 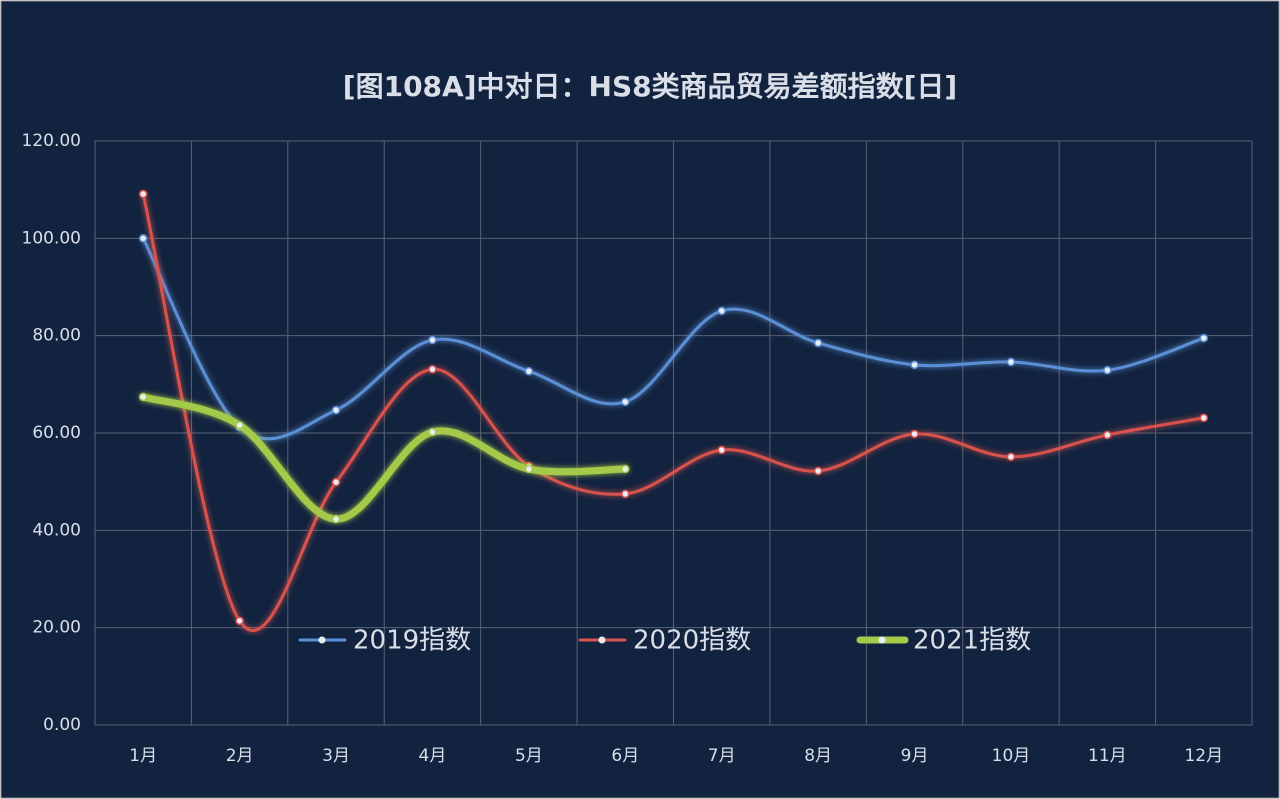 What do you see at coordinates (51, 141) in the screenshot?
I see `y-tick-label: 120.00` at bounding box center [51, 141].